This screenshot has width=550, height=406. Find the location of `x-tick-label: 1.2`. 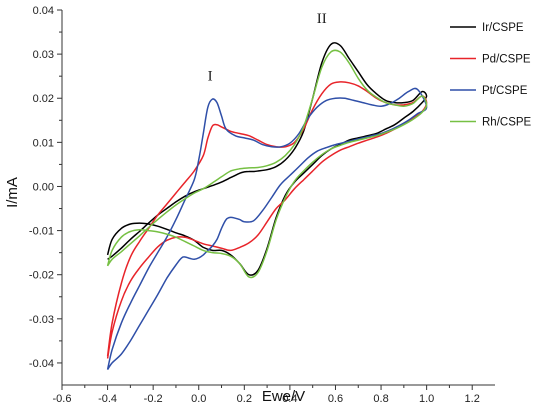

x-tick-label: 1.2 is located at coordinates (472, 399).